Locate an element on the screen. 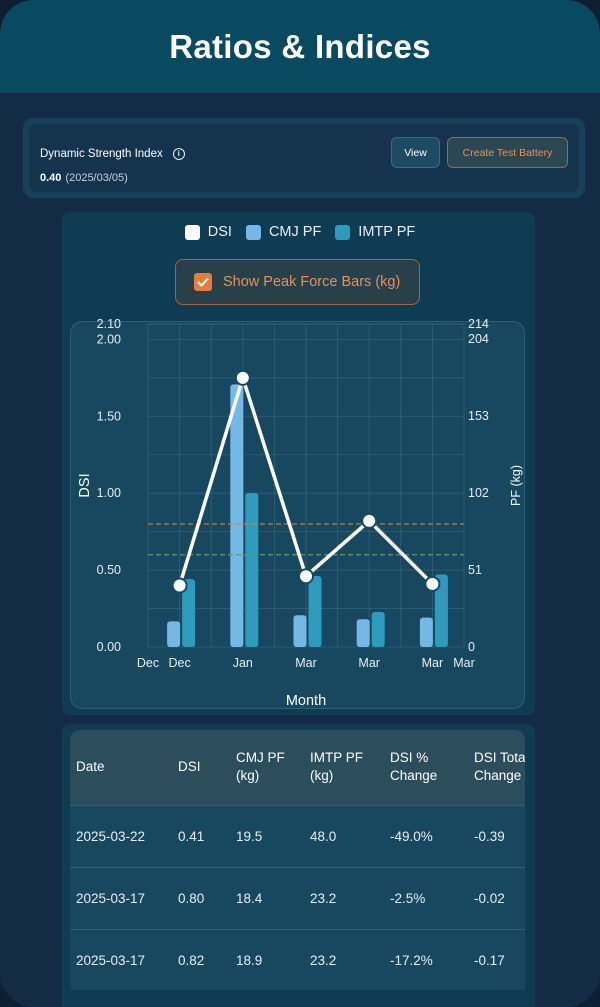 This screenshot has height=1007, width=600. cell-dsi-total-change: -0.02 is located at coordinates (489, 898).